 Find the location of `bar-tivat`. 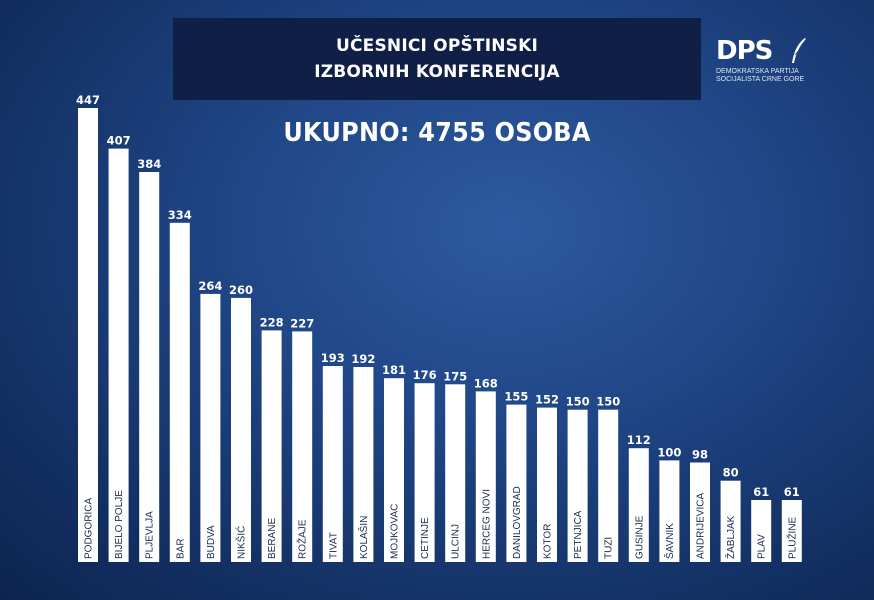

bar-tivat is located at coordinates (332, 464).